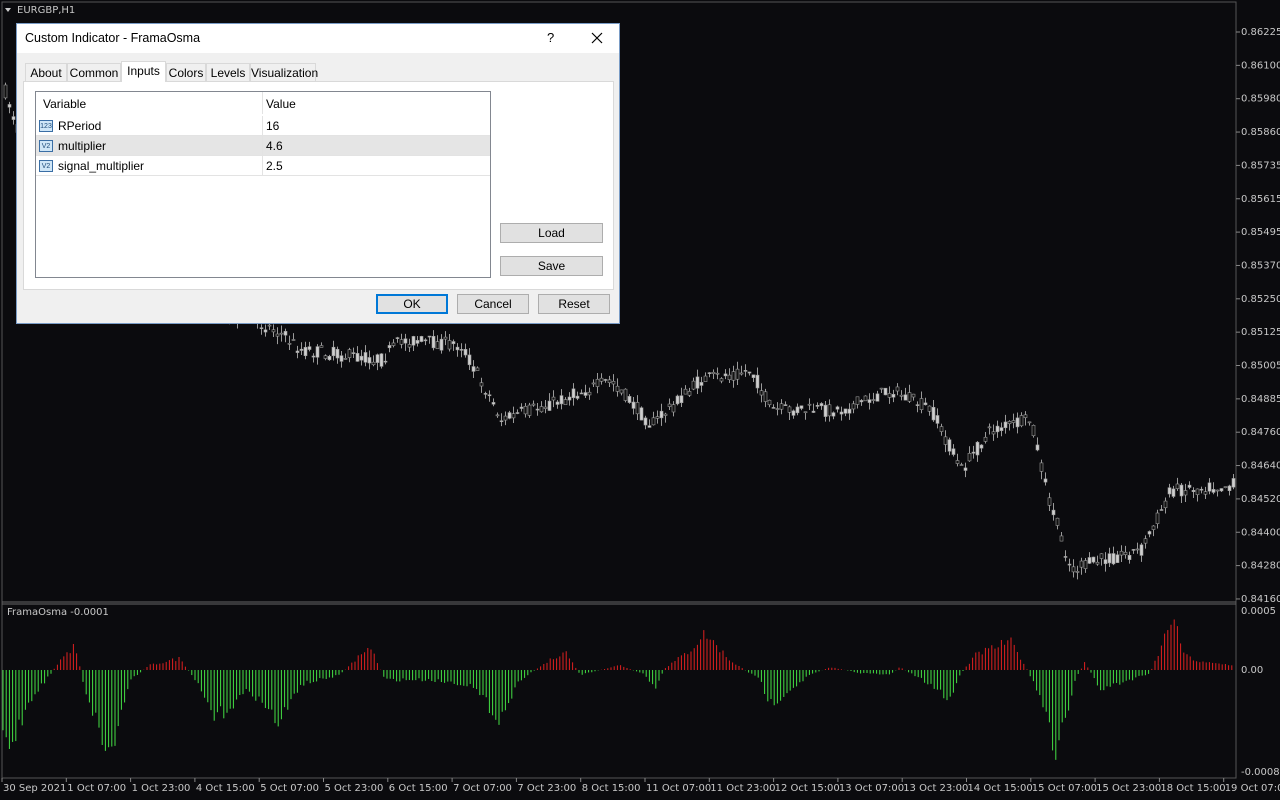 The width and height of the screenshot is (1280, 800). Describe the element at coordinates (551, 266) in the screenshot. I see `save-button: Save` at that location.